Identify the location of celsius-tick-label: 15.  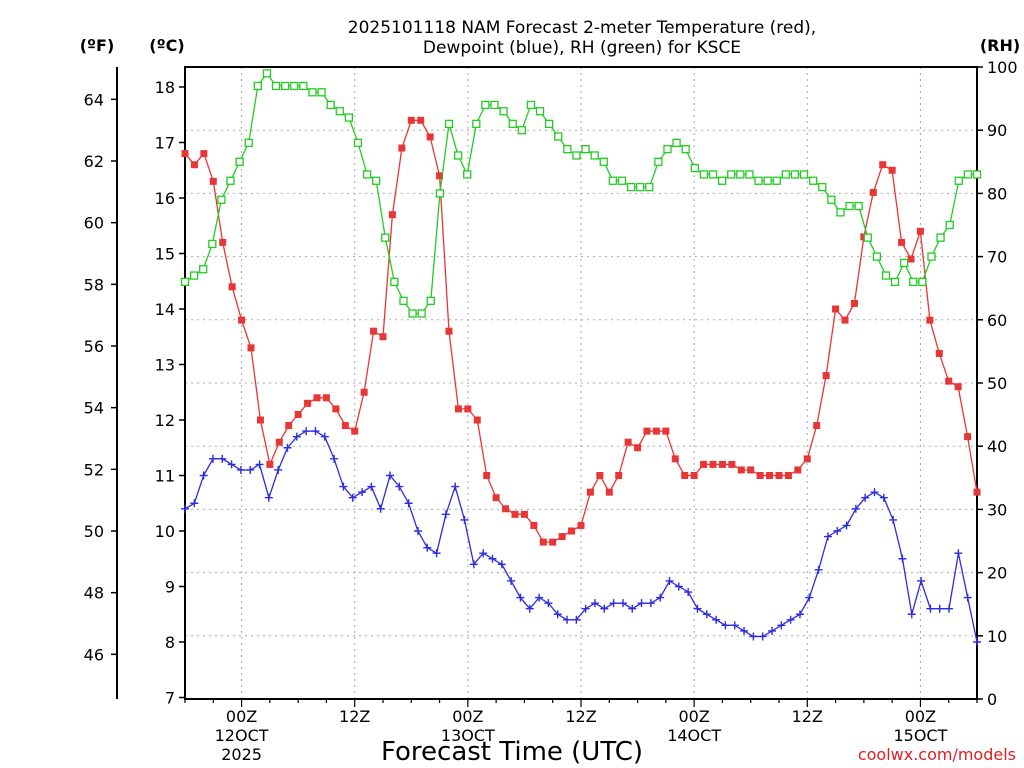
(165, 254).